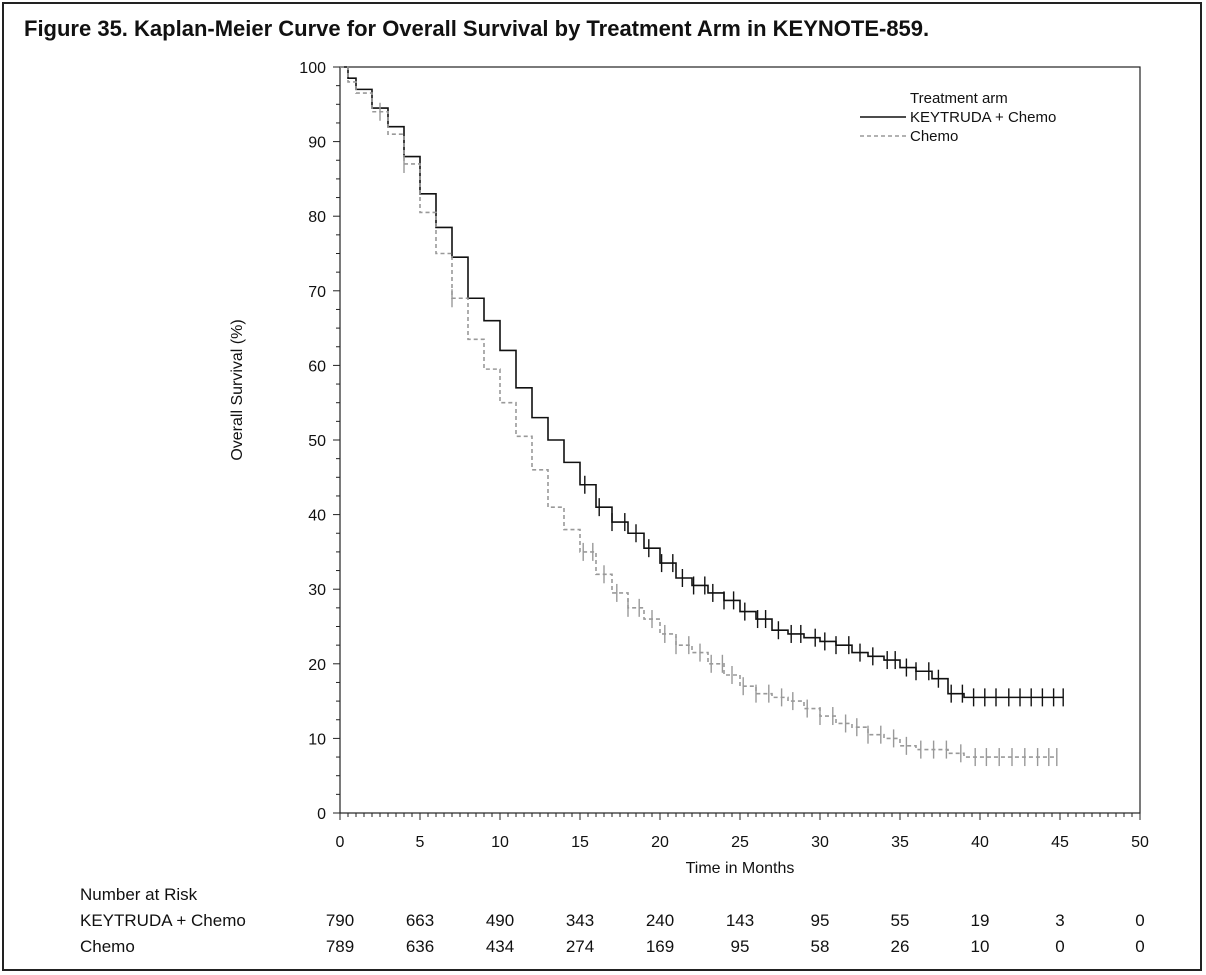 The width and height of the screenshot is (1206, 975). What do you see at coordinates (340, 946) in the screenshot?
I see `risk-count: 789` at bounding box center [340, 946].